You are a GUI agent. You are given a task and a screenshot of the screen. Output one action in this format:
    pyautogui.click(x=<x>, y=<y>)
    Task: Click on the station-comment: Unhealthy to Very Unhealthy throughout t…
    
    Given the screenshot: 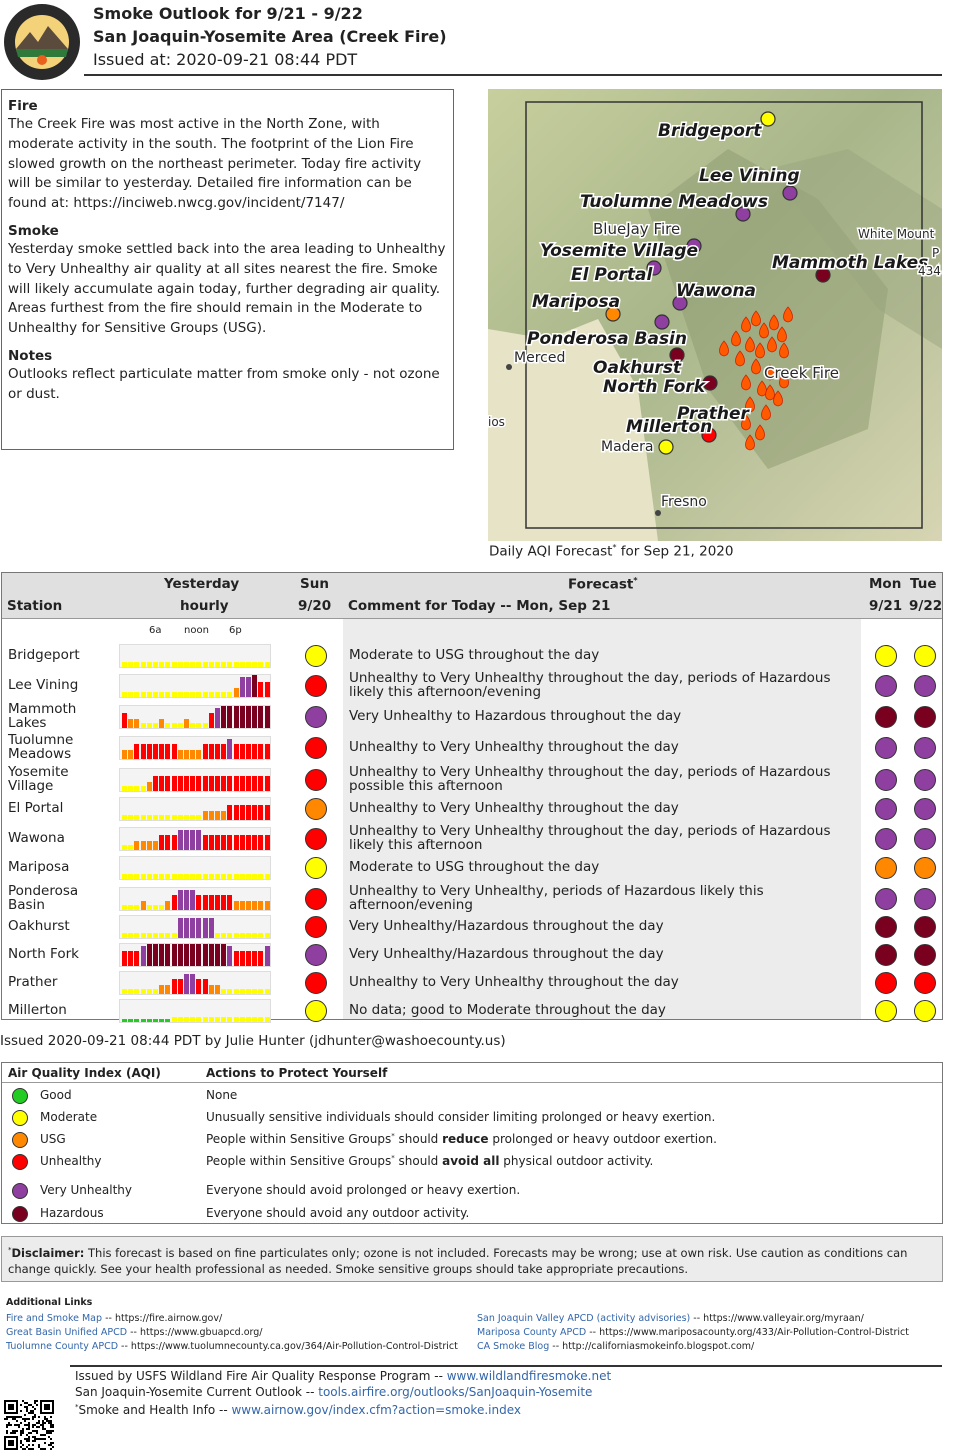 What is the action you would take?
    pyautogui.click(x=514, y=808)
    